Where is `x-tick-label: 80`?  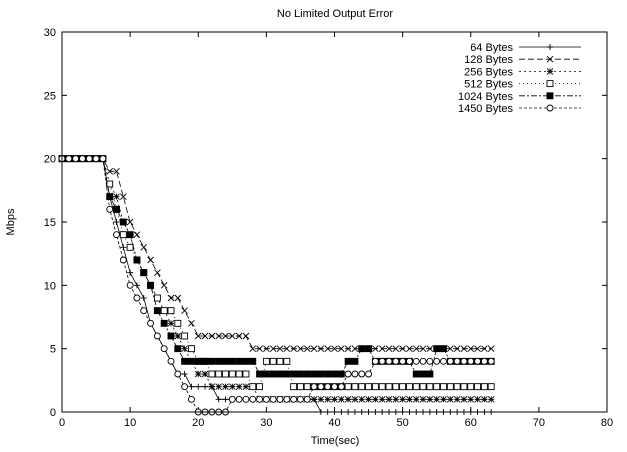
x-tick-label: 80 is located at coordinates (607, 423).